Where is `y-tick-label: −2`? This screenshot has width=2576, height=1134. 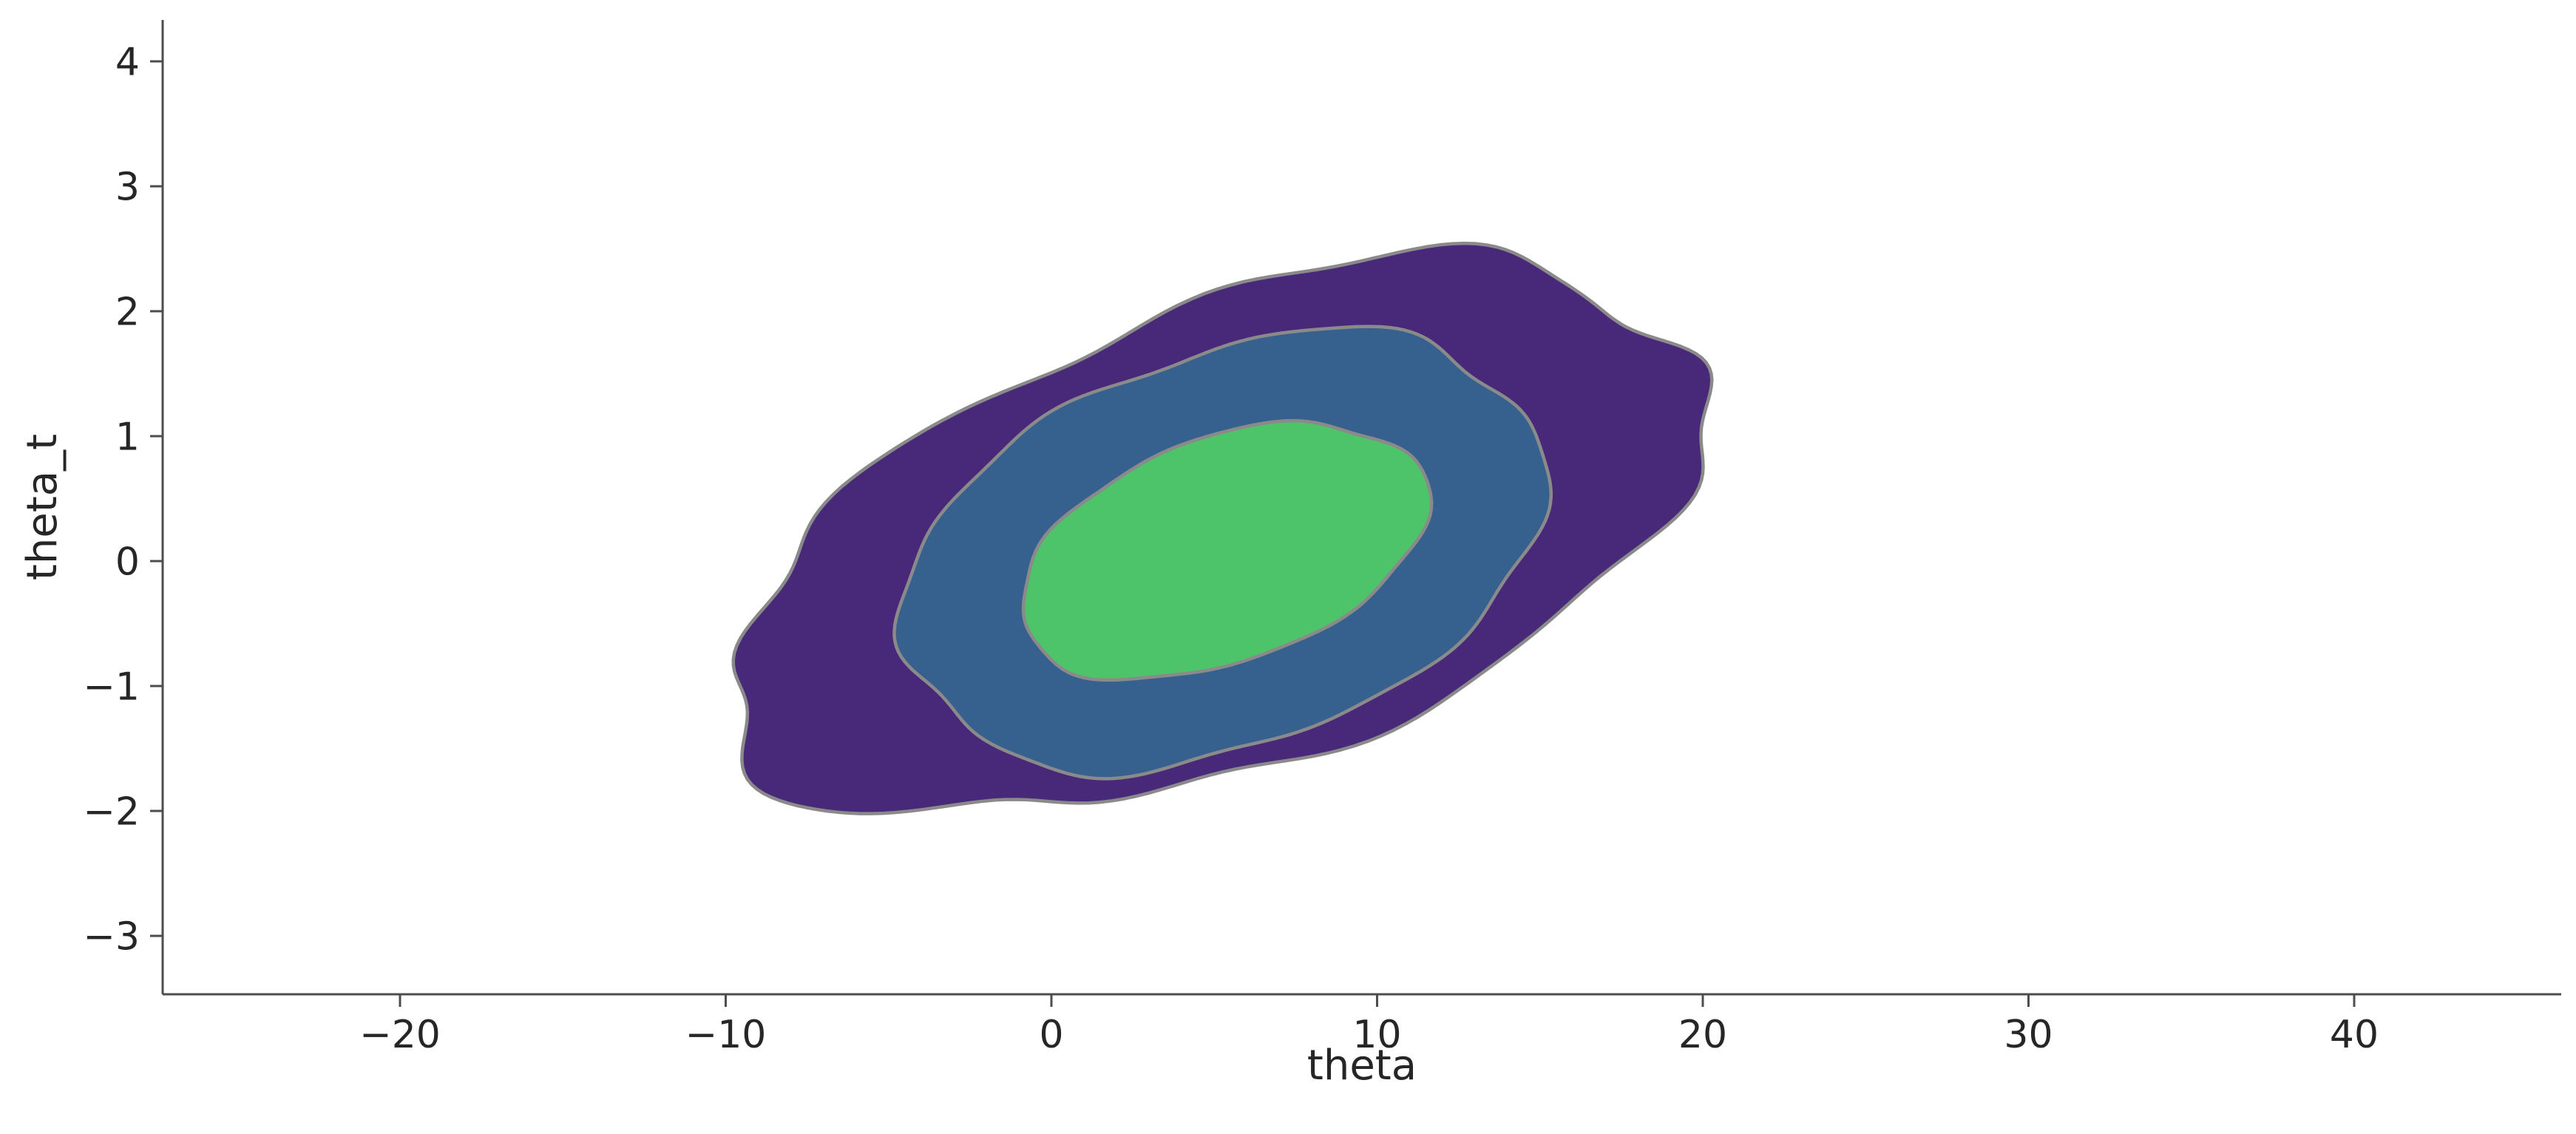
y-tick-label: −2 is located at coordinates (111, 812).